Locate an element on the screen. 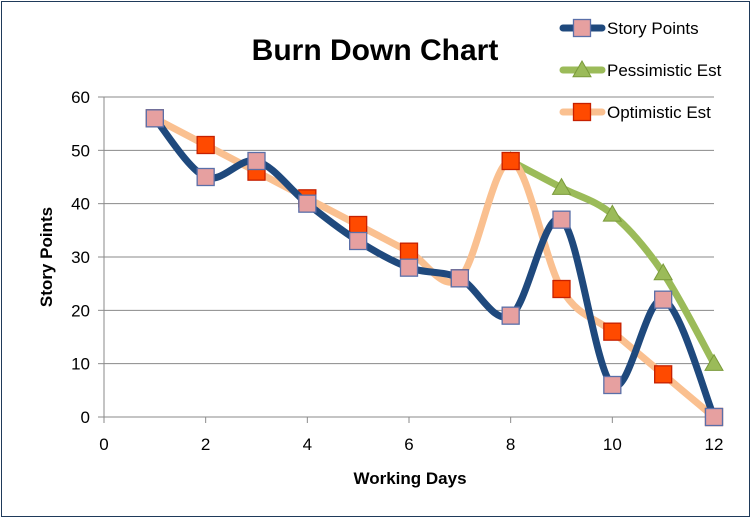  x-tick-label-0: 0 is located at coordinates (103, 444).